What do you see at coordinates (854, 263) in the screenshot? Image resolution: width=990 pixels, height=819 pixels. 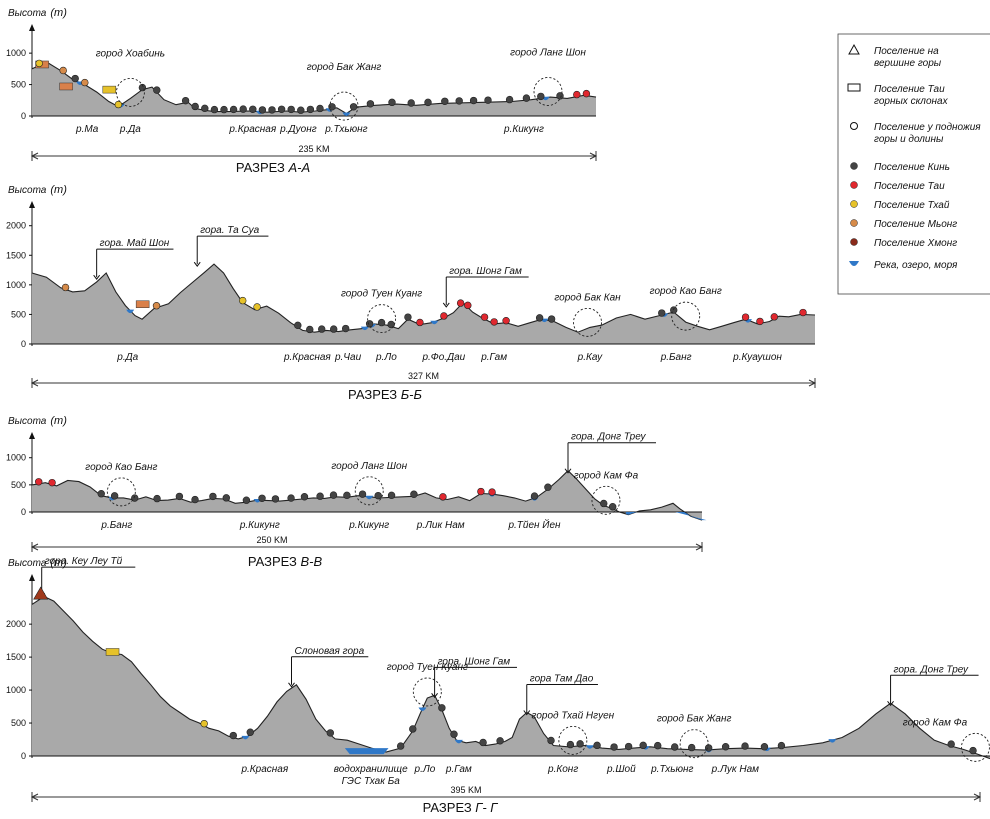 I see `legend-water-icon` at bounding box center [854, 263].